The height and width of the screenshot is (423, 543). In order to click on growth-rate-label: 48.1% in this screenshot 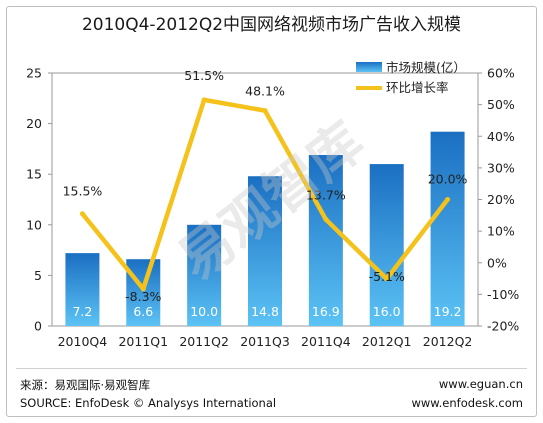, I will do `click(265, 91)`.